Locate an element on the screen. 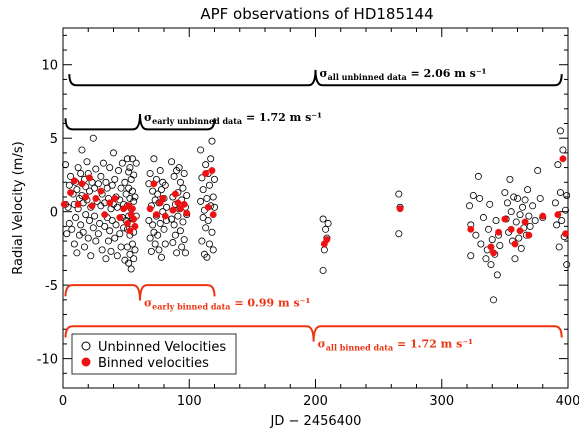 The height and width of the screenshot is (436, 579). x-axis-label: JD − 2456400 is located at coordinates (316, 421).